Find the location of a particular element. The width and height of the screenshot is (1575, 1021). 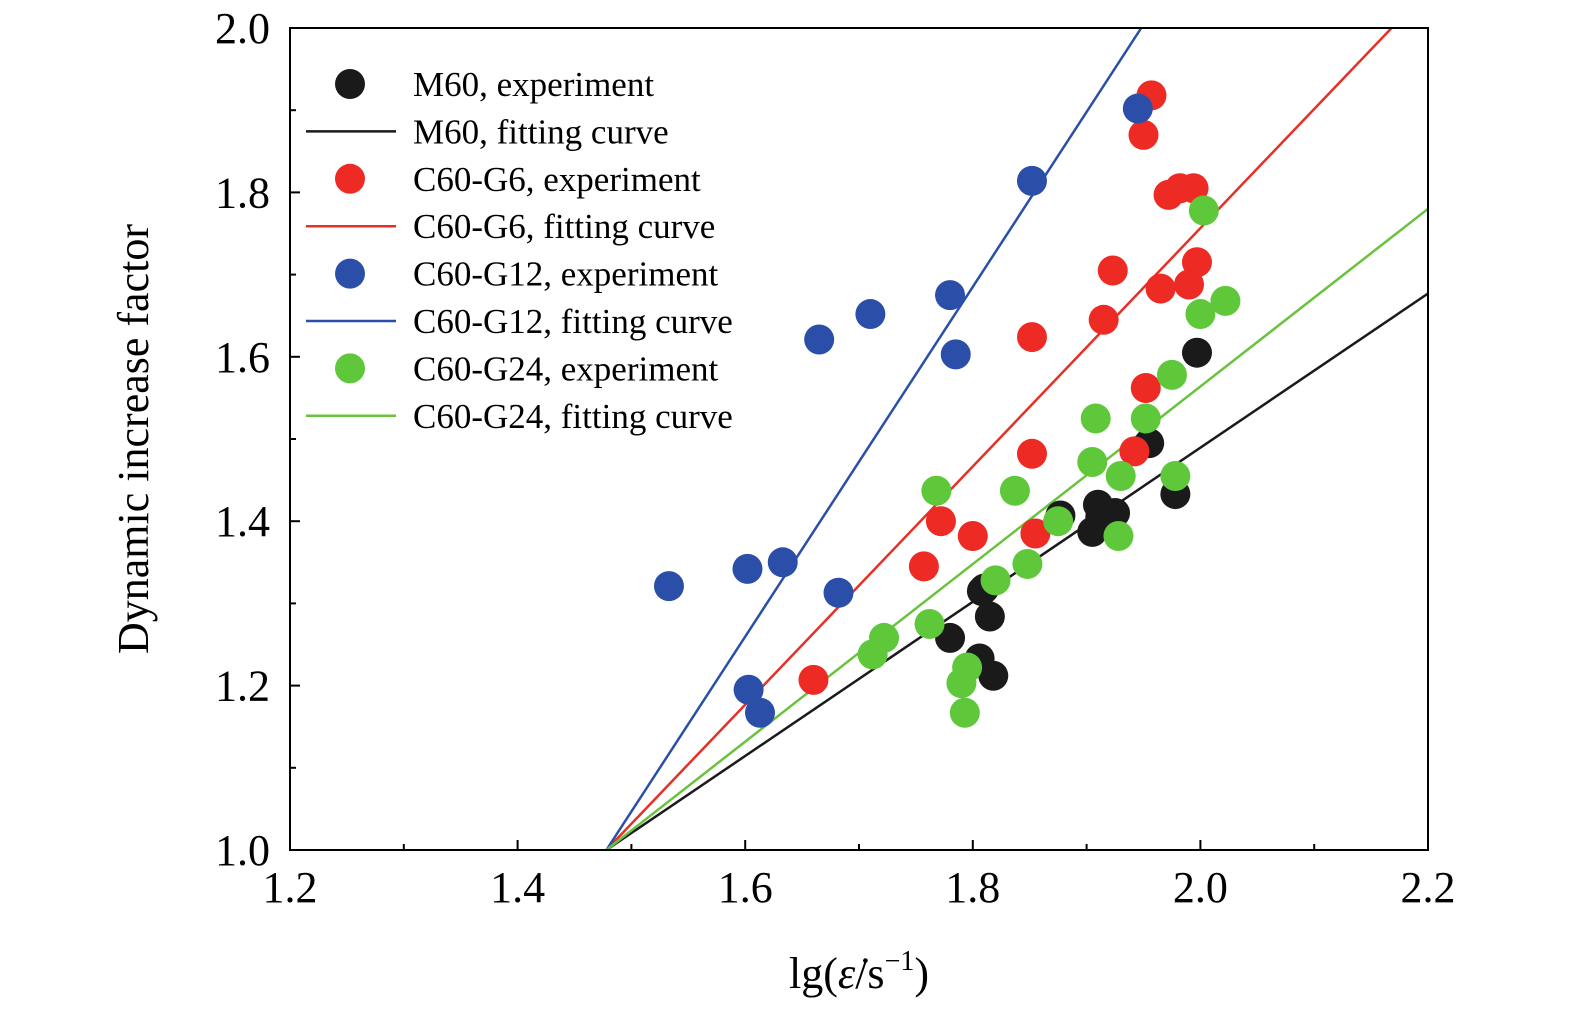

x-axis-title-prefix: lg( is located at coordinates (813, 973).